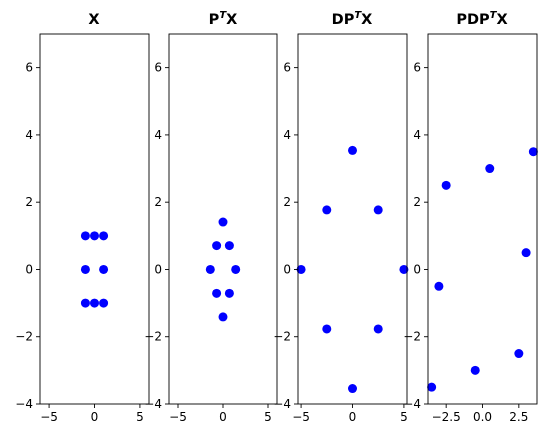 The height and width of the screenshot is (437, 546). What do you see at coordinates (482, 417) in the screenshot?
I see `x-tick-label: 0.0` at bounding box center [482, 417].